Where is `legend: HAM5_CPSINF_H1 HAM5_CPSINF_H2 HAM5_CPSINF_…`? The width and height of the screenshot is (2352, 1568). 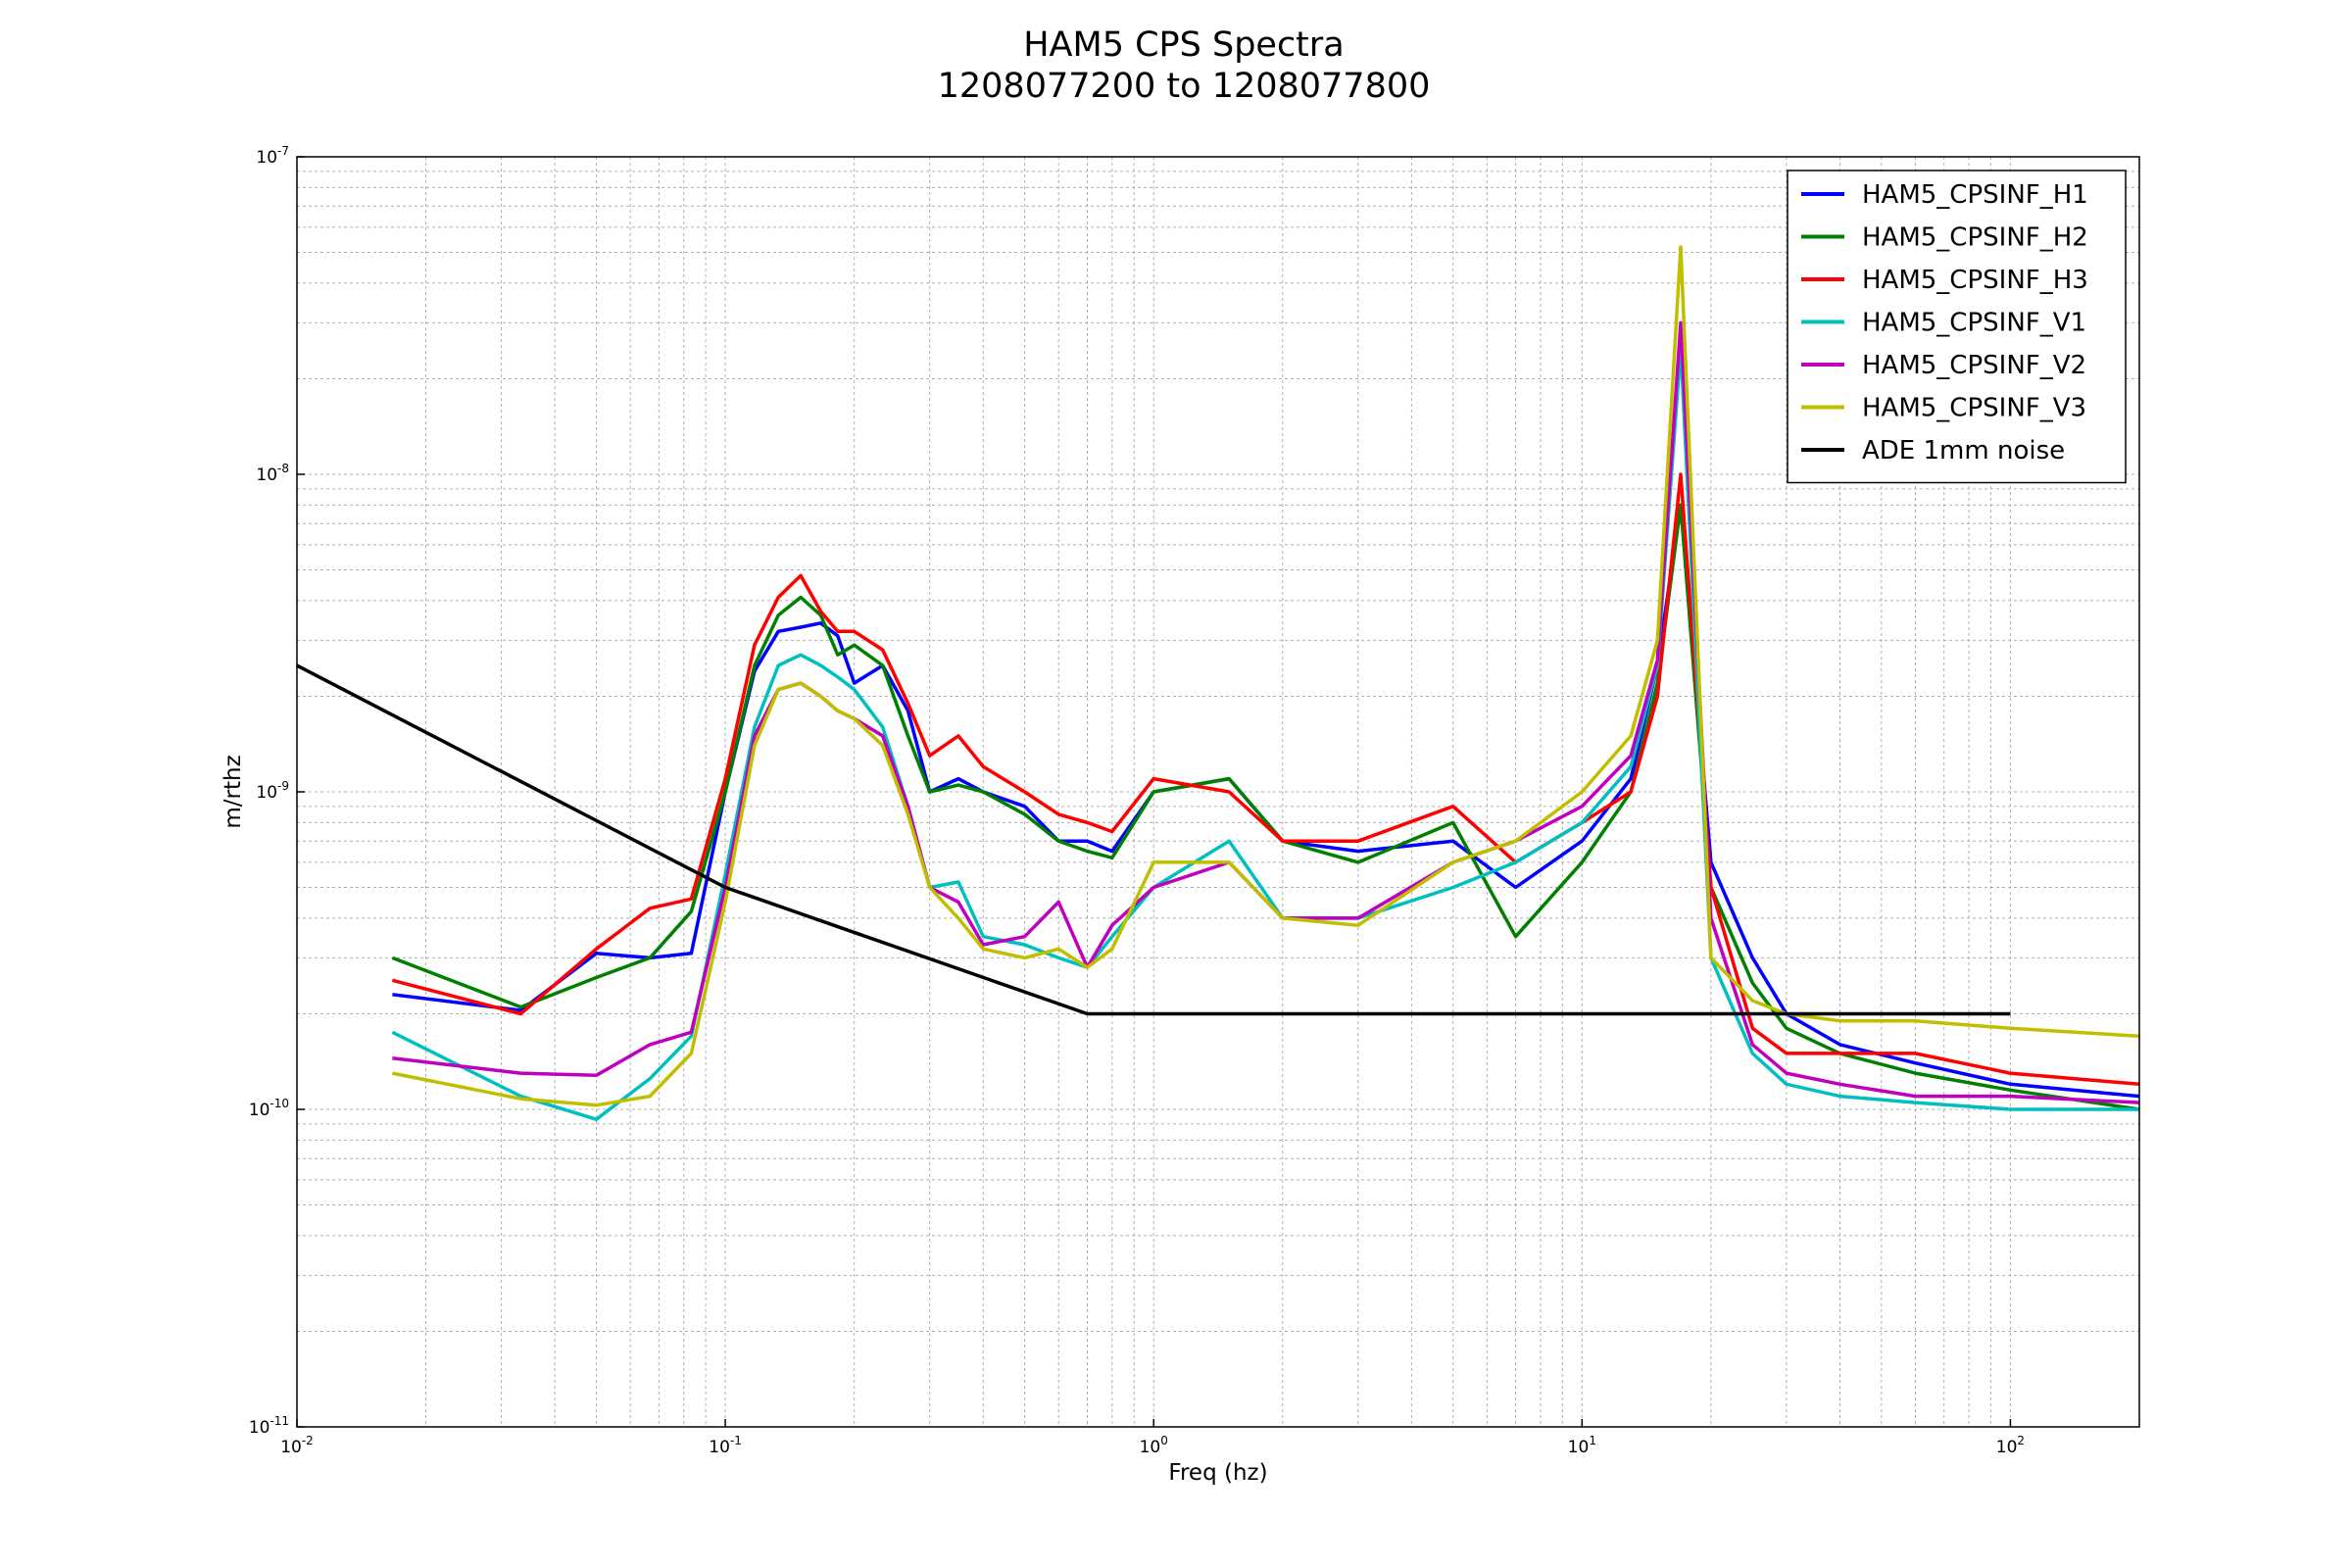
legend: HAM5_CPSINF_H1 HAM5_CPSINF_H2 HAM5_CPSINF_… is located at coordinates (1957, 327).